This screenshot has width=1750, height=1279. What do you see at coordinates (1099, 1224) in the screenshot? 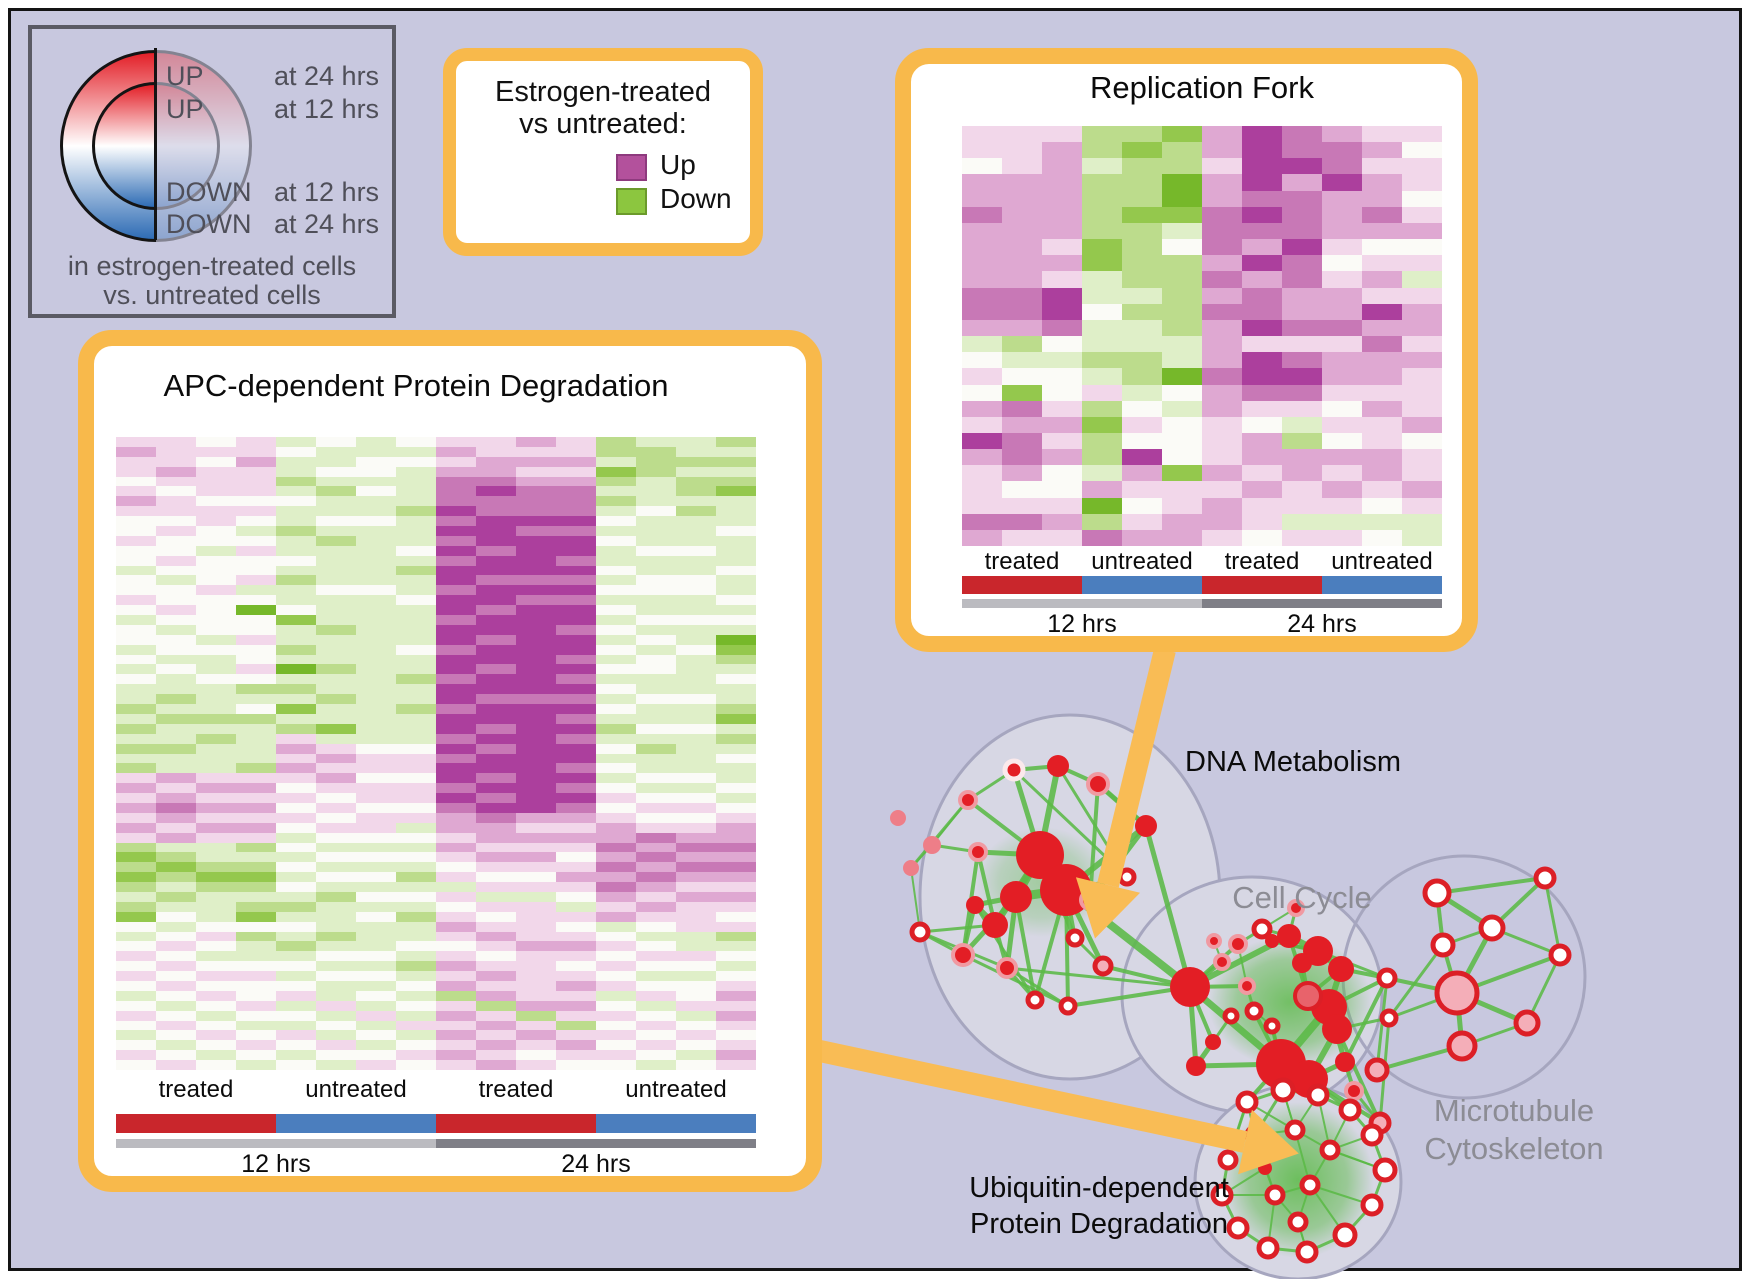
I see `cluster-label-ubiquitin-protein-degradation-2: Protein Degradation` at bounding box center [1099, 1224].